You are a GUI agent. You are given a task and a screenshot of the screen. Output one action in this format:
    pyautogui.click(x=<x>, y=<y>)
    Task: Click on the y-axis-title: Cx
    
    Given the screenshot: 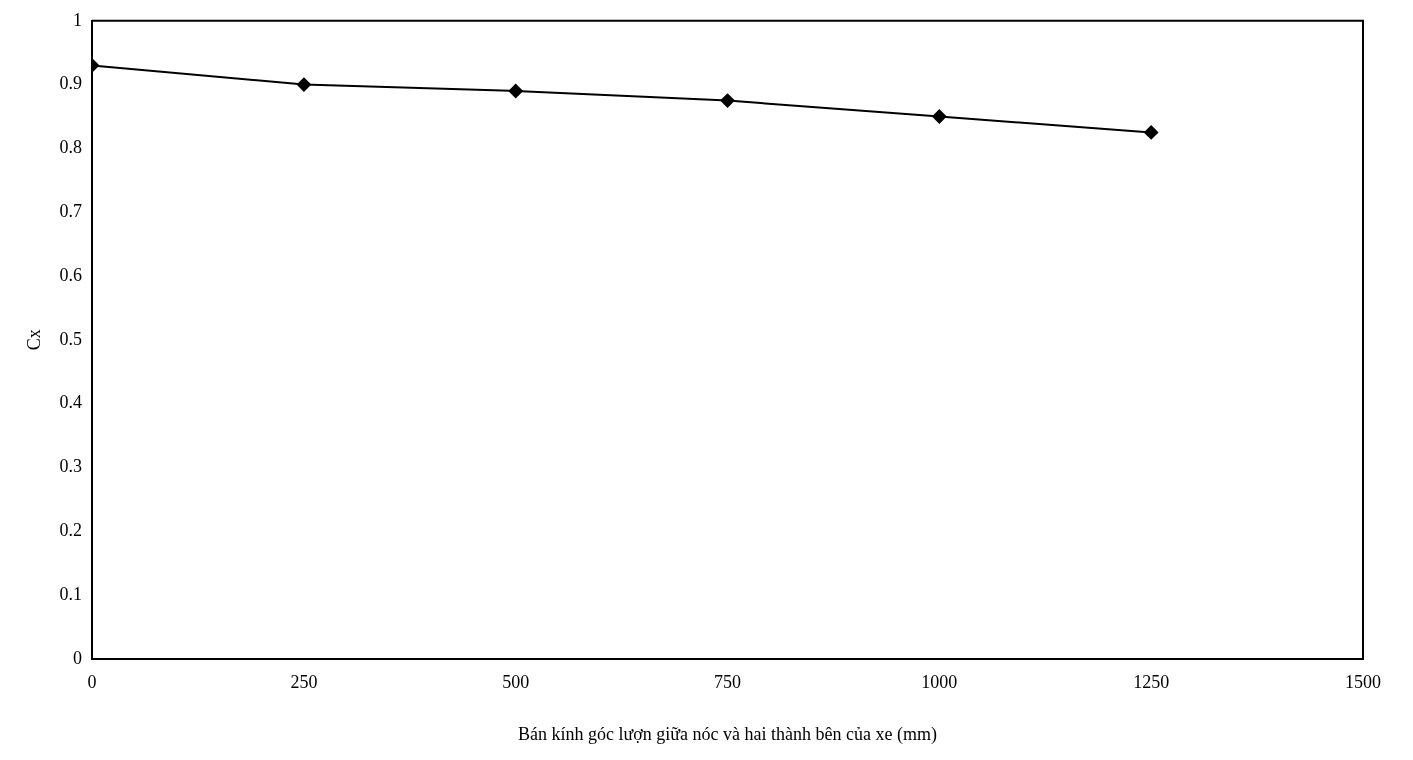 What is the action you would take?
    pyautogui.click(x=33, y=340)
    